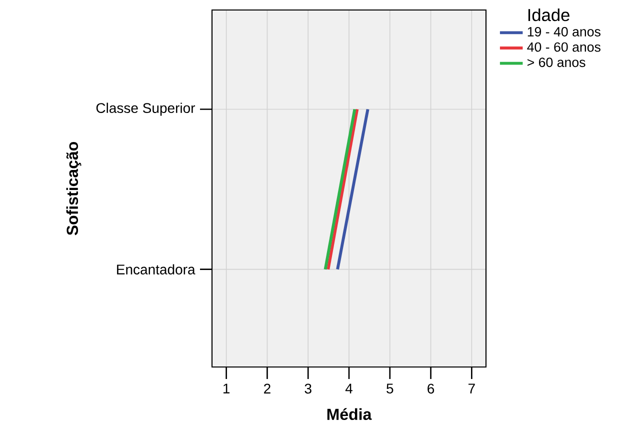  I want to click on x-tick-label: 5, so click(390, 389).